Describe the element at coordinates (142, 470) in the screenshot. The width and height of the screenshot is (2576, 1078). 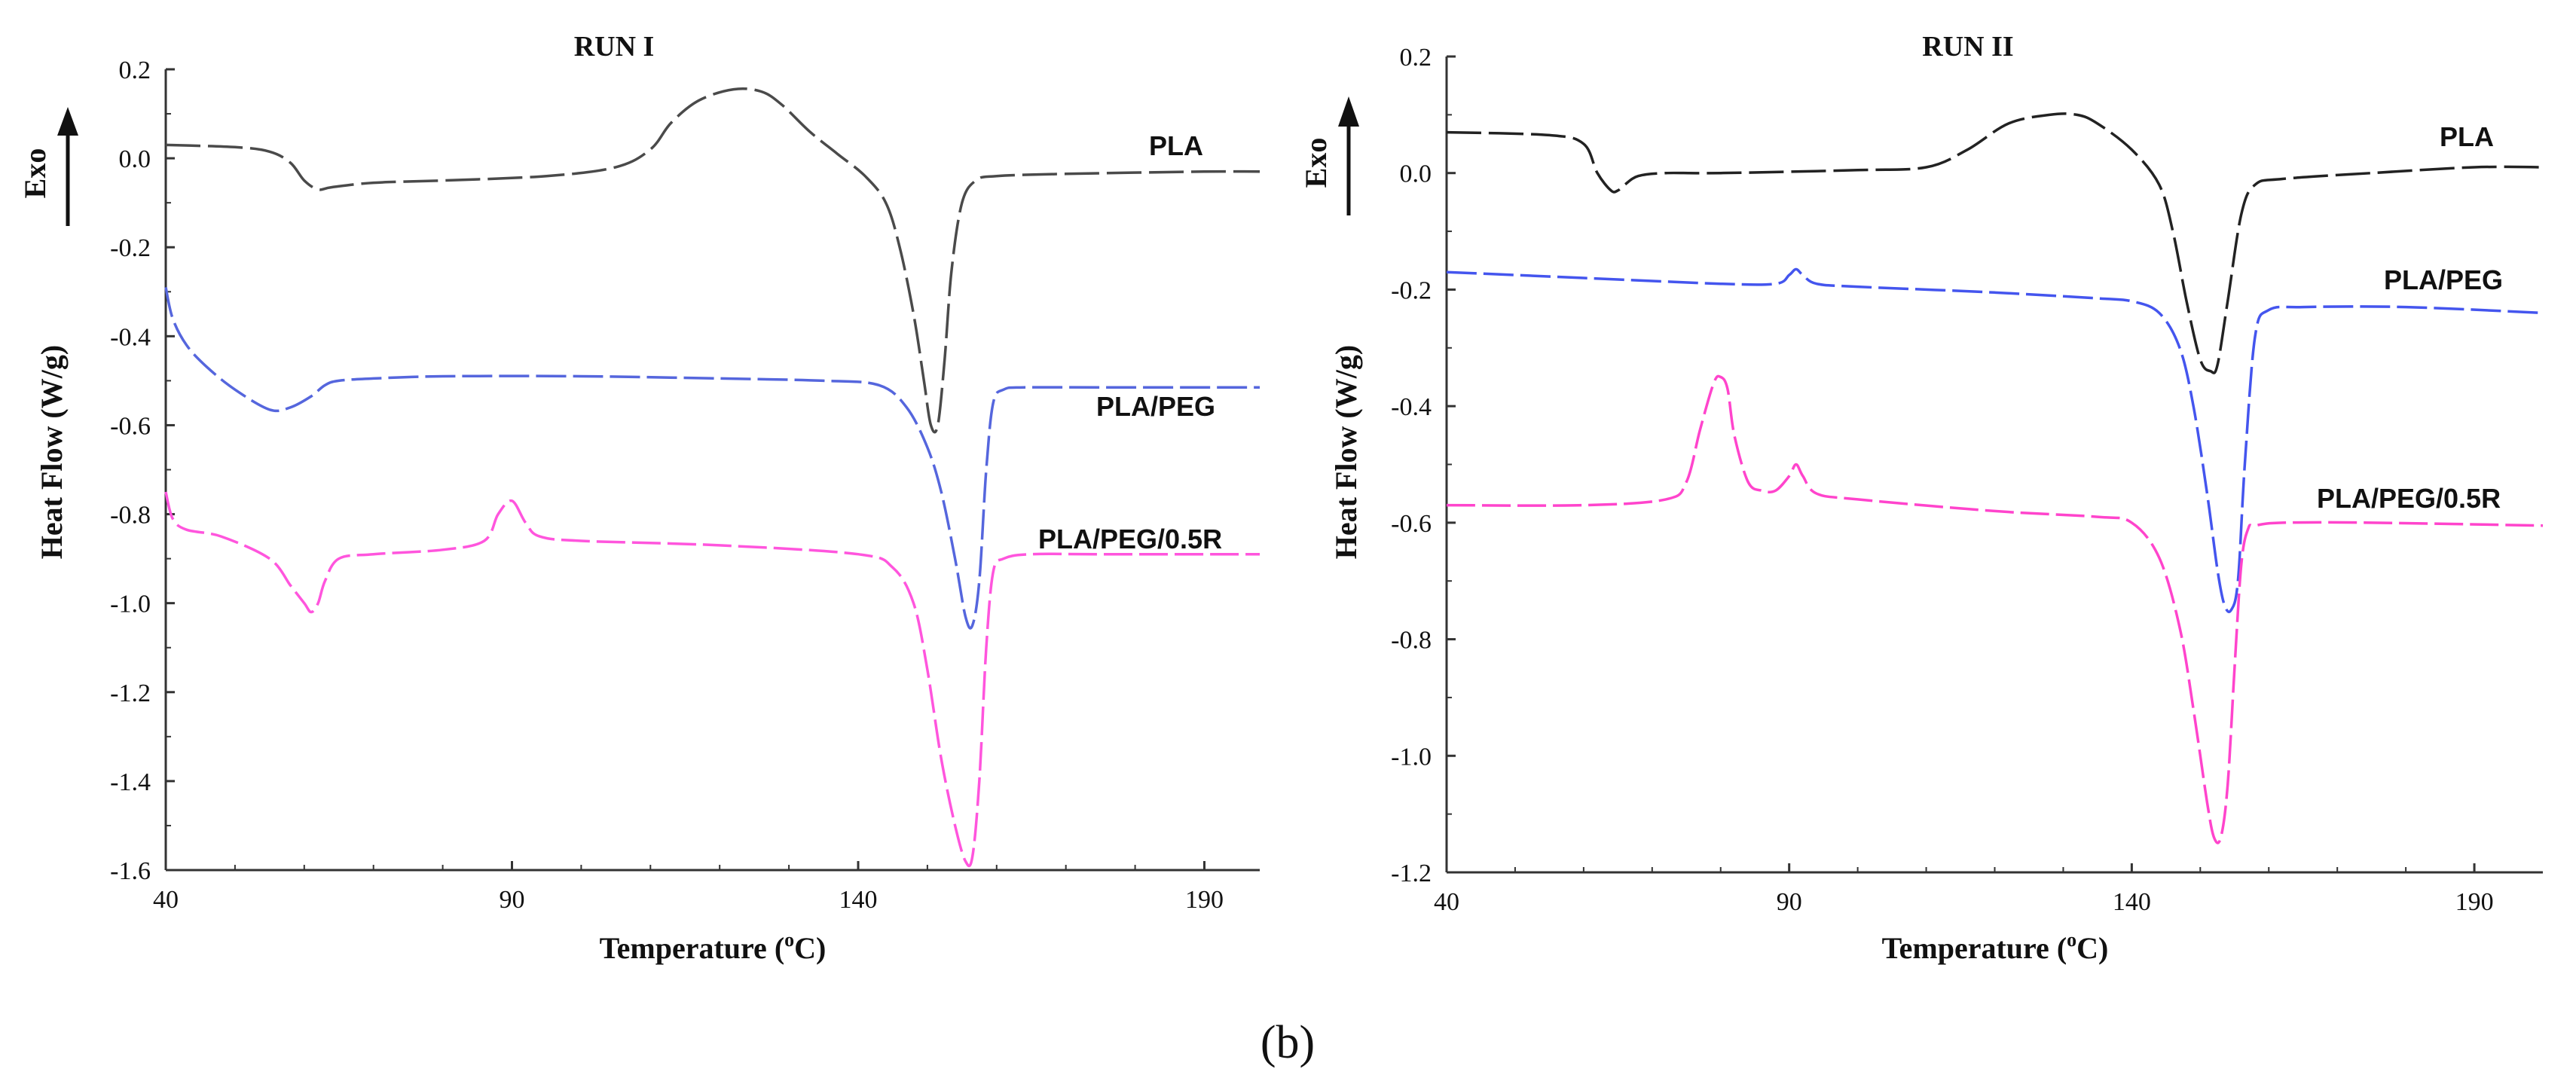
I see `y-ticks: 0.2 0.0 -0.2 -0.4 -0.6 -0.8 -1.0 -1.2 -1.4 -1.6` at that location.